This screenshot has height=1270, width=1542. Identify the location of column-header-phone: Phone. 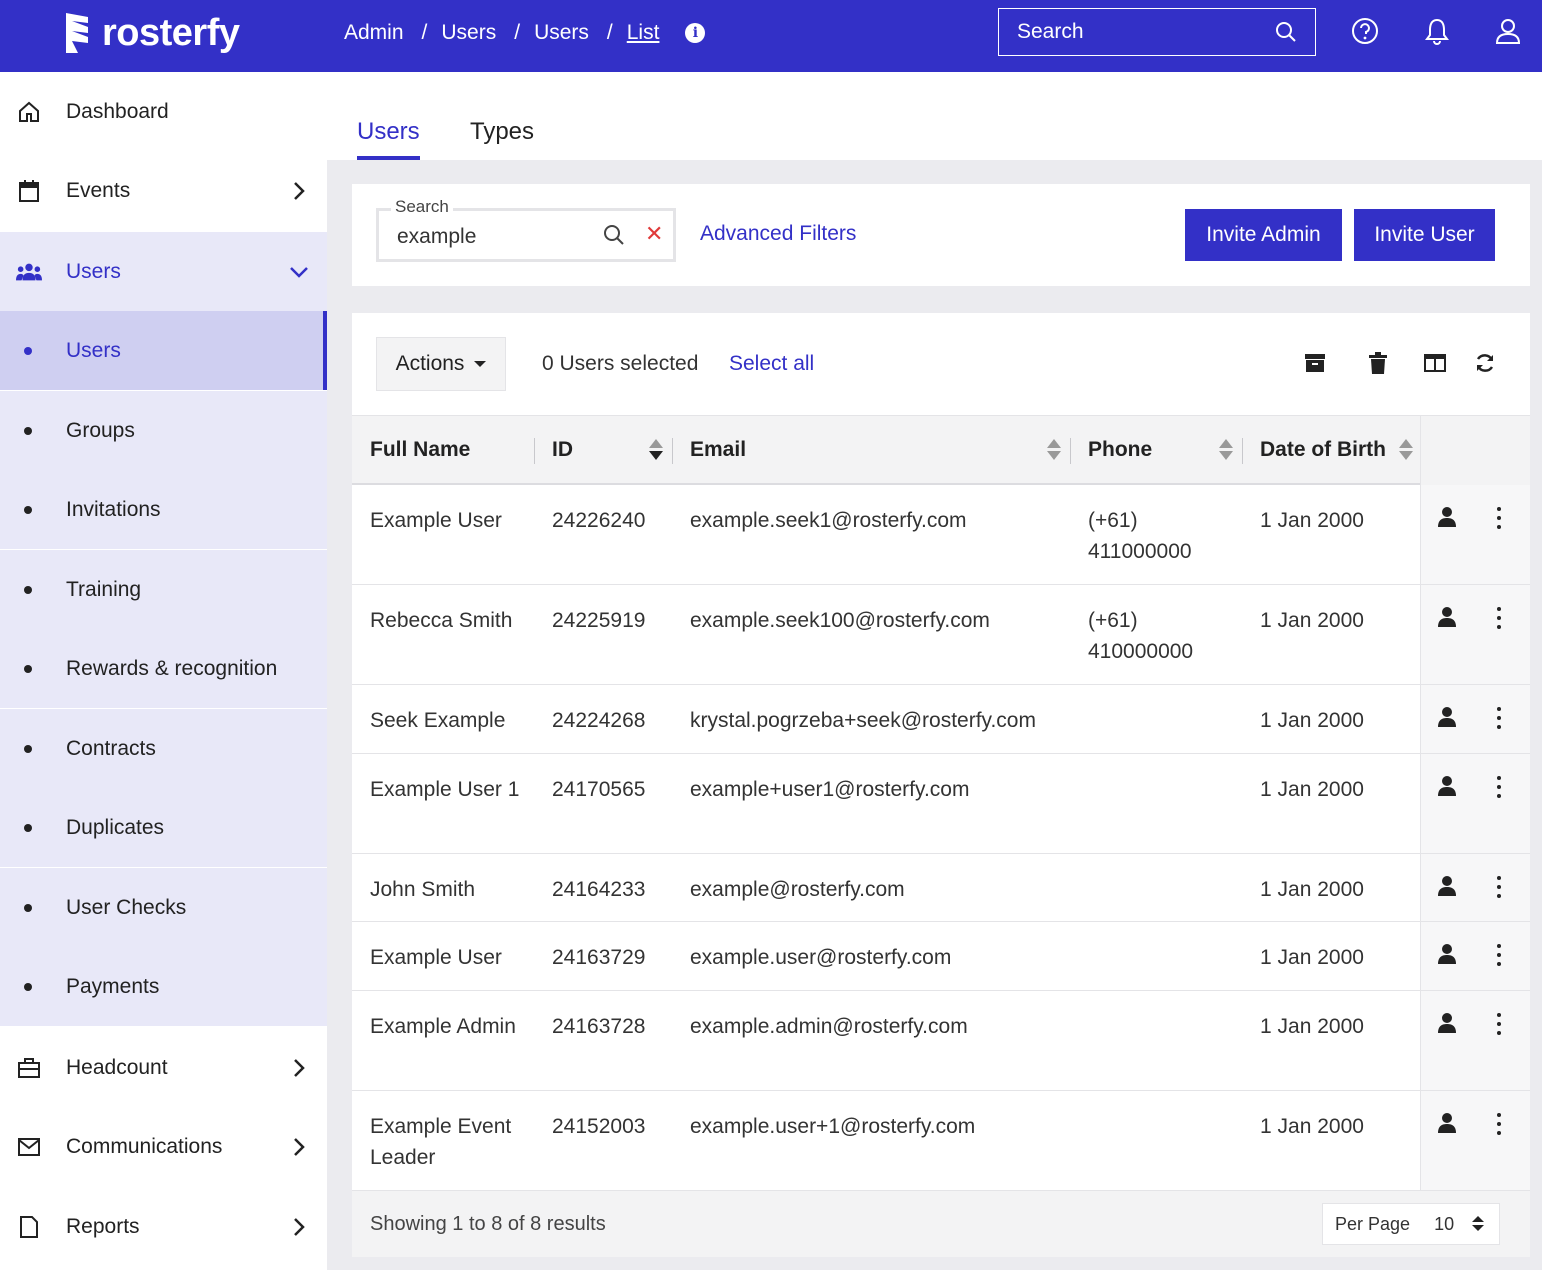
(1120, 449).